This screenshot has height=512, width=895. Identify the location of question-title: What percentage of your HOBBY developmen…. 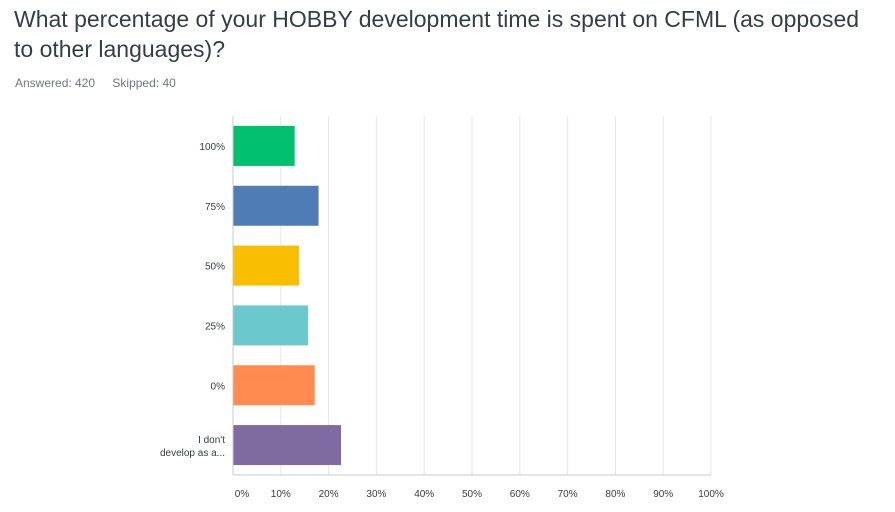
(437, 34).